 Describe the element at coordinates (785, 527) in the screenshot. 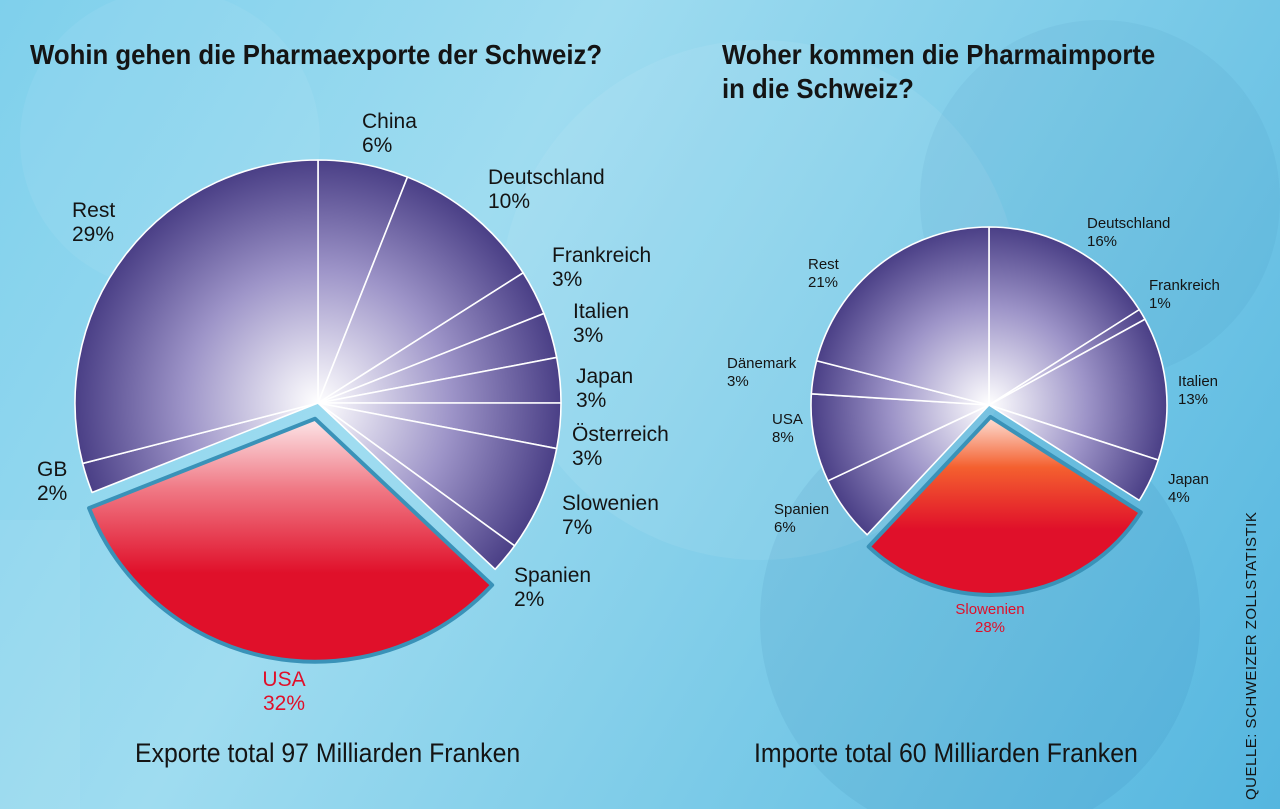

I see `import-value-spanien: 6%` at that location.